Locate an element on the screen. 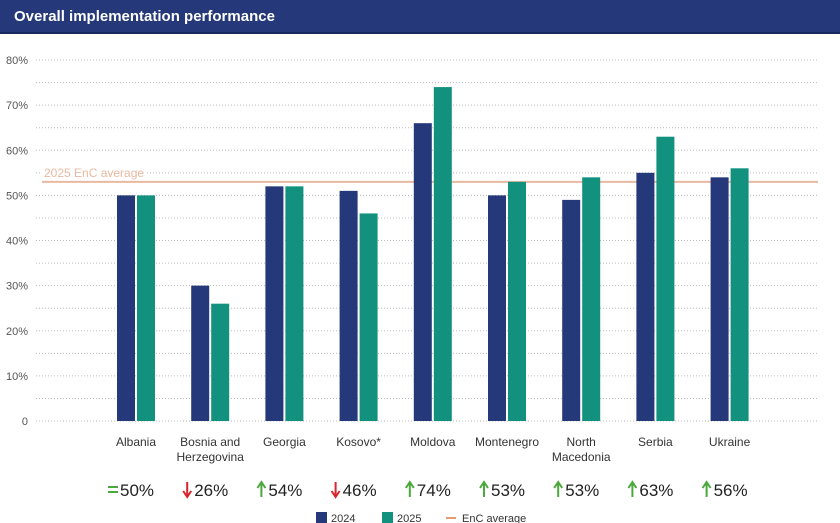 The width and height of the screenshot is (840, 523). x-tick-label: Macedonia is located at coordinates (581, 457).